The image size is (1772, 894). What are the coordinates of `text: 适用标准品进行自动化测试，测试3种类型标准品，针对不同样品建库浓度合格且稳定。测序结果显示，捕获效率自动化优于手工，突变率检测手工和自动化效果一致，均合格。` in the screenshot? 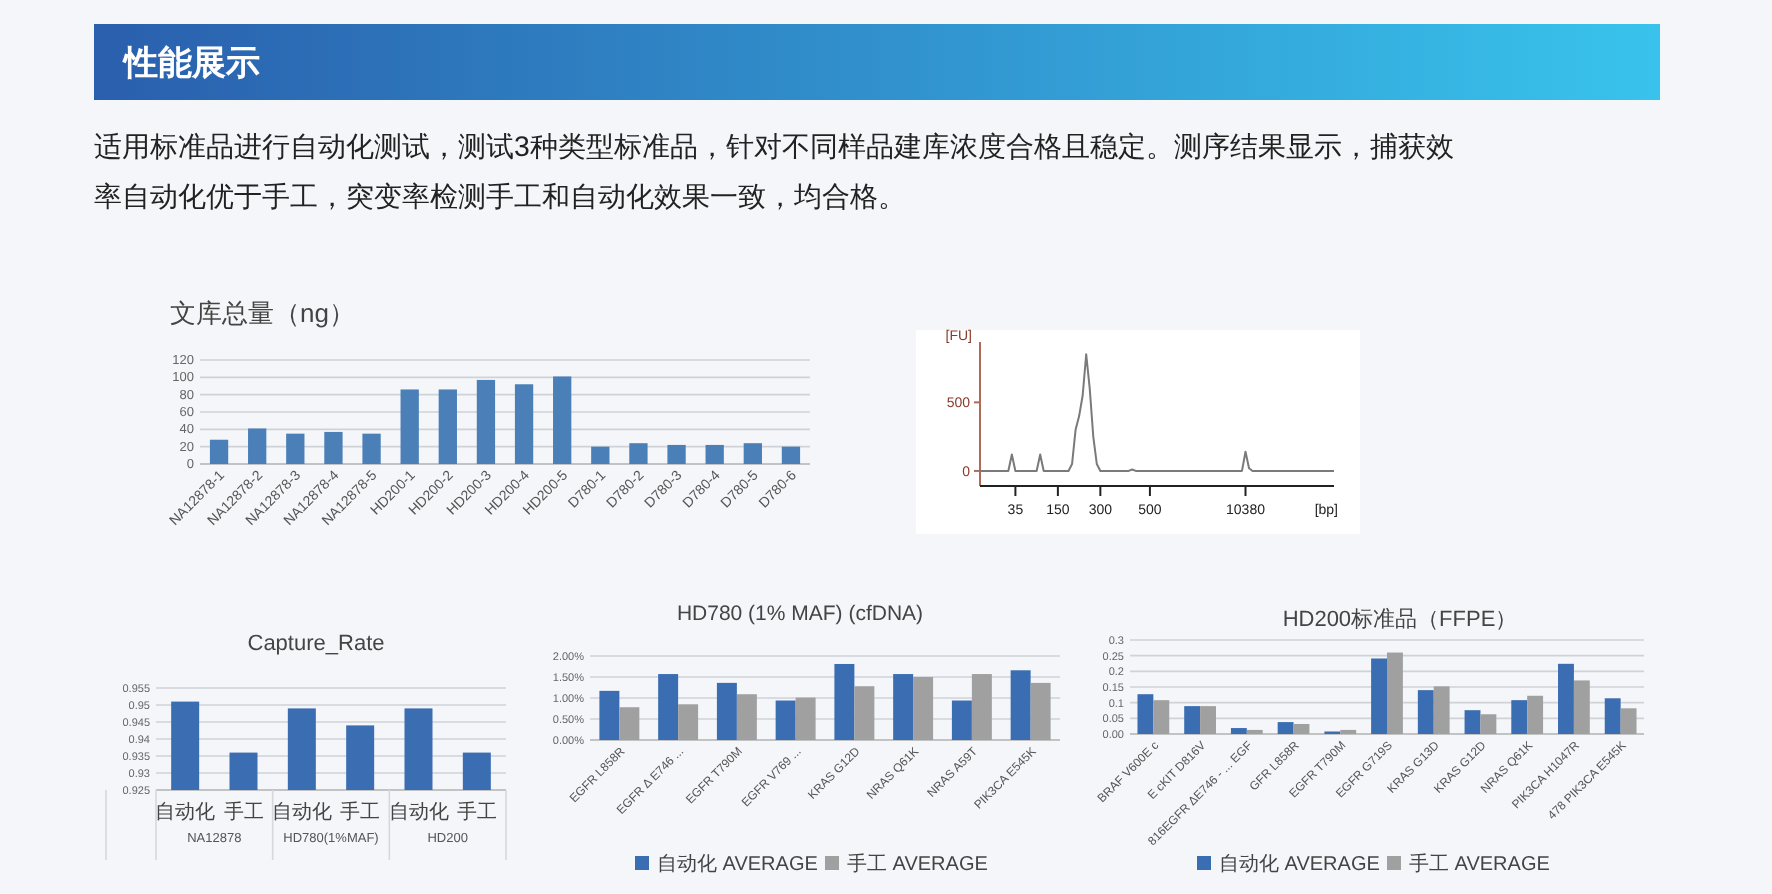 It's located at (774, 173).